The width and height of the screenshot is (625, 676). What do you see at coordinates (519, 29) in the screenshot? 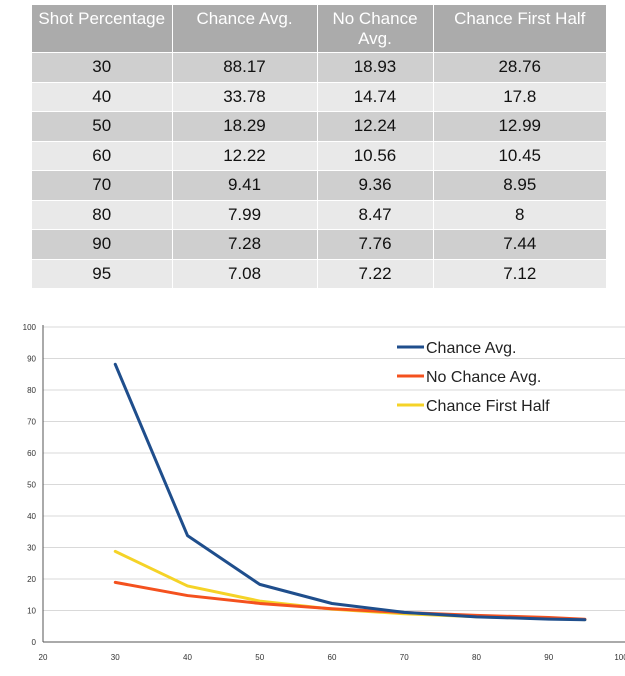
I see `header-chance-first-half: Chance First Half` at bounding box center [519, 29].